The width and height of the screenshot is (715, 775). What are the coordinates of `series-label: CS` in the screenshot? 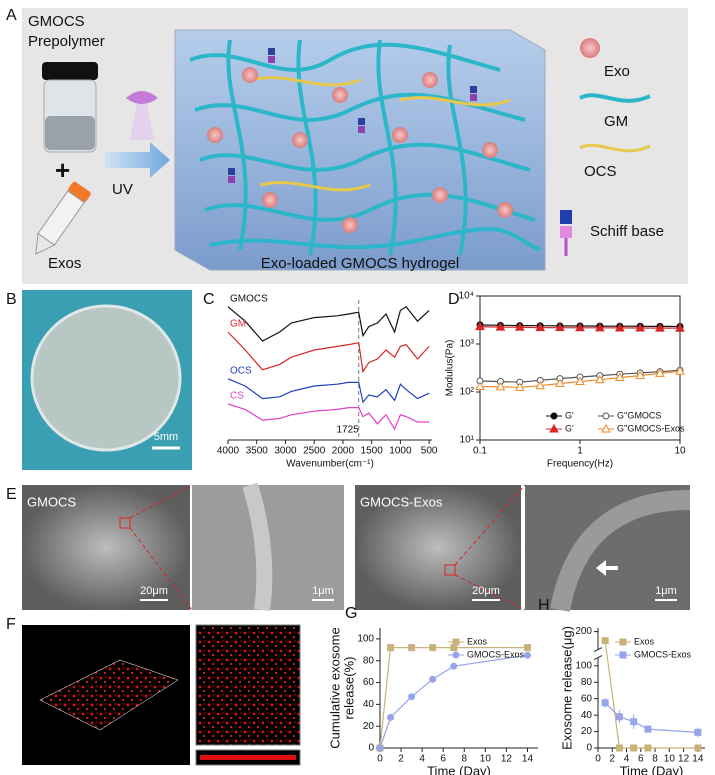 It's located at (237, 396).